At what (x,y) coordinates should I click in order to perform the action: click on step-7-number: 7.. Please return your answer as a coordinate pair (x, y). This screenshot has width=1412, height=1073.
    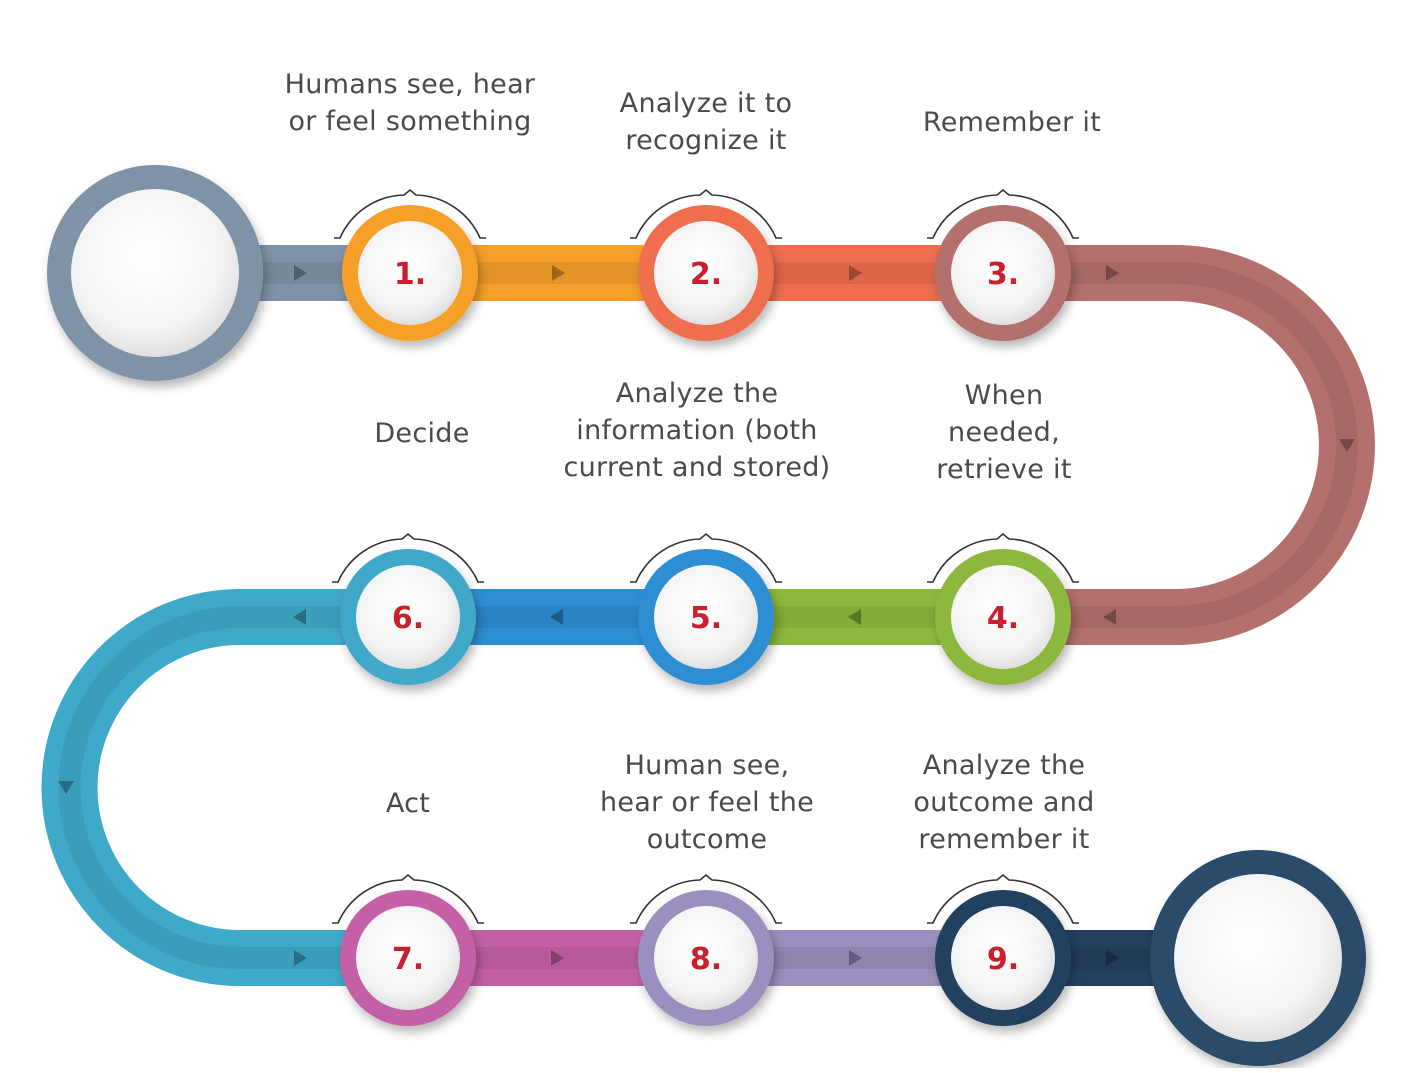
    Looking at the image, I should click on (408, 959).